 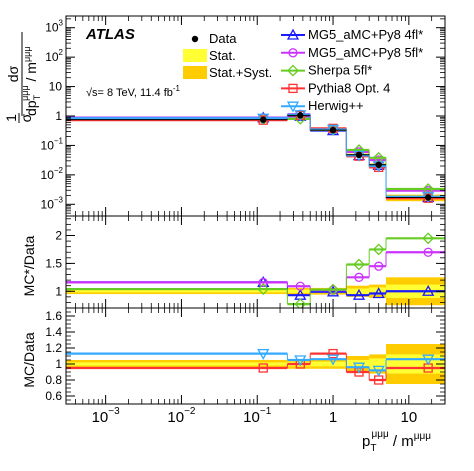 I want to click on y-tick-base: 0.8, so click(x=53, y=380).